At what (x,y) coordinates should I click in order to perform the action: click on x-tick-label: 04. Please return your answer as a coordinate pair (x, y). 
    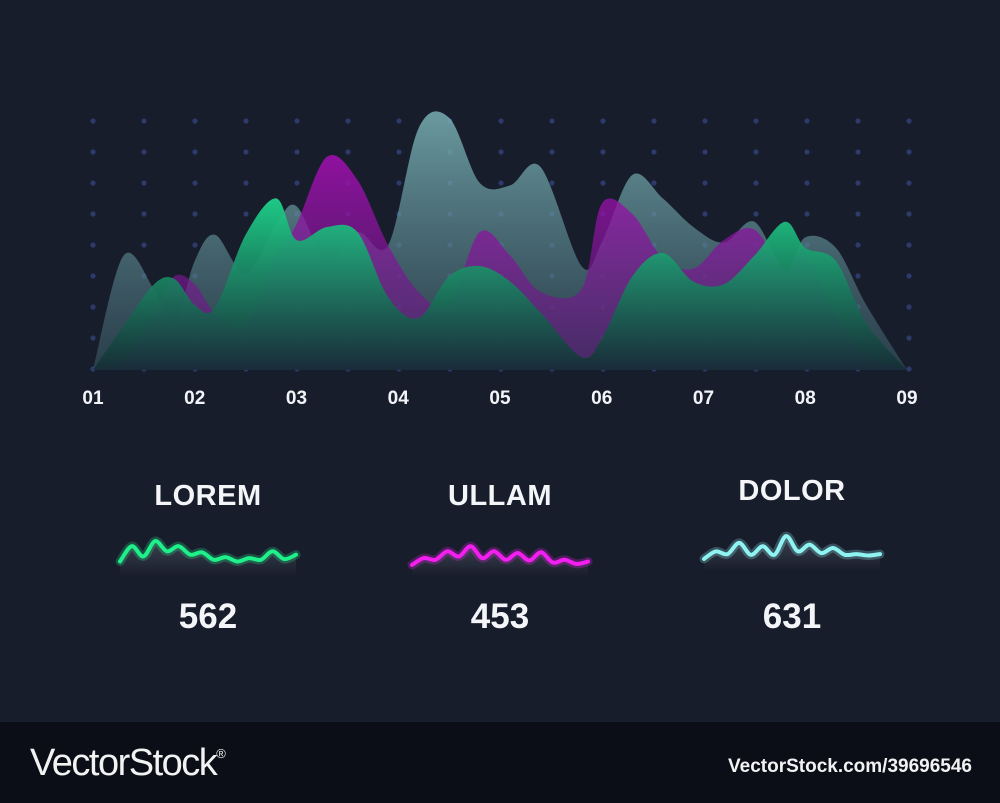
    Looking at the image, I should click on (398, 398).